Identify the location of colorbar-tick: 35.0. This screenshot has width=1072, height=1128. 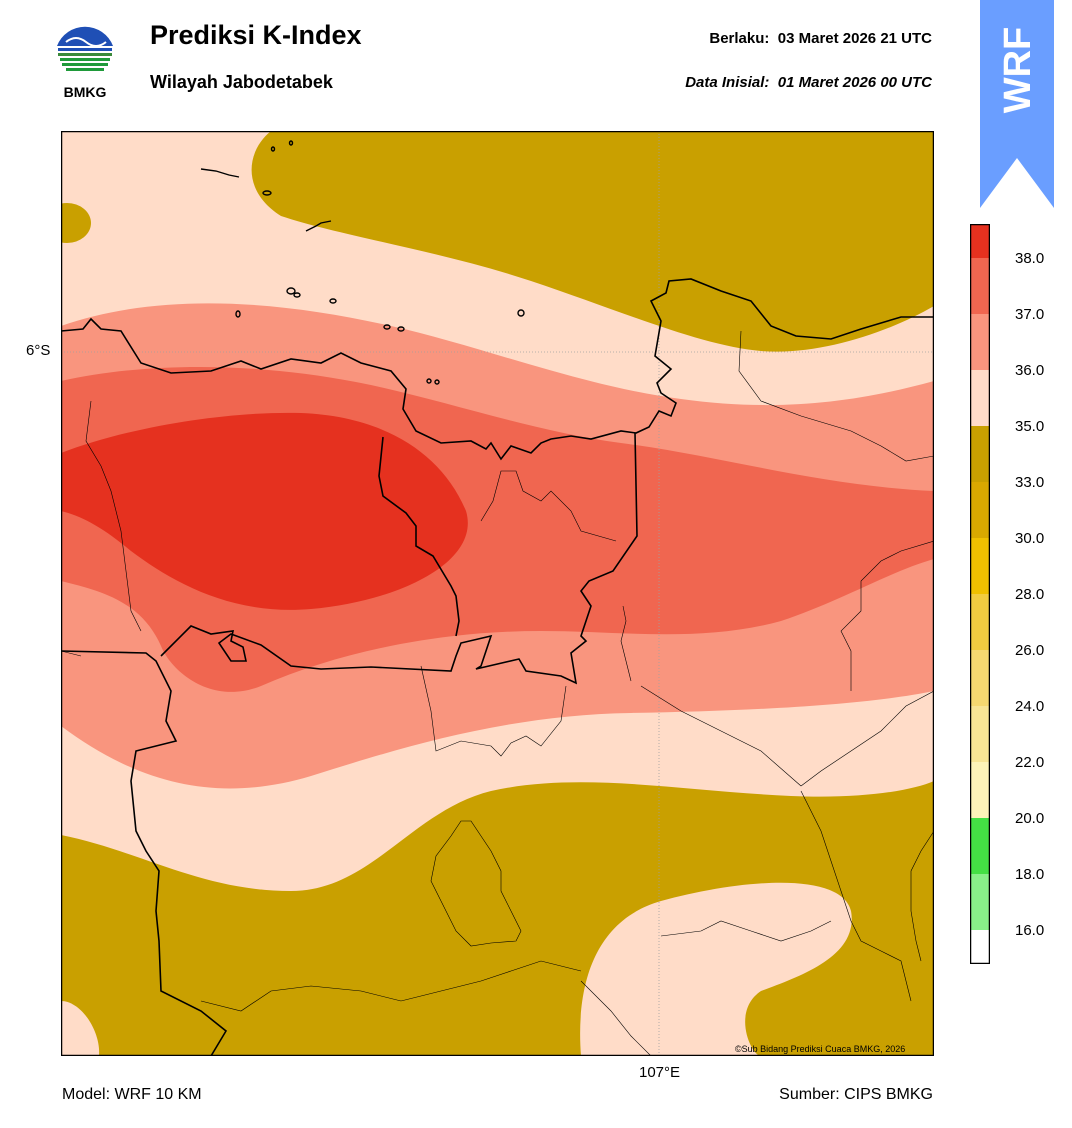
(1030, 426).